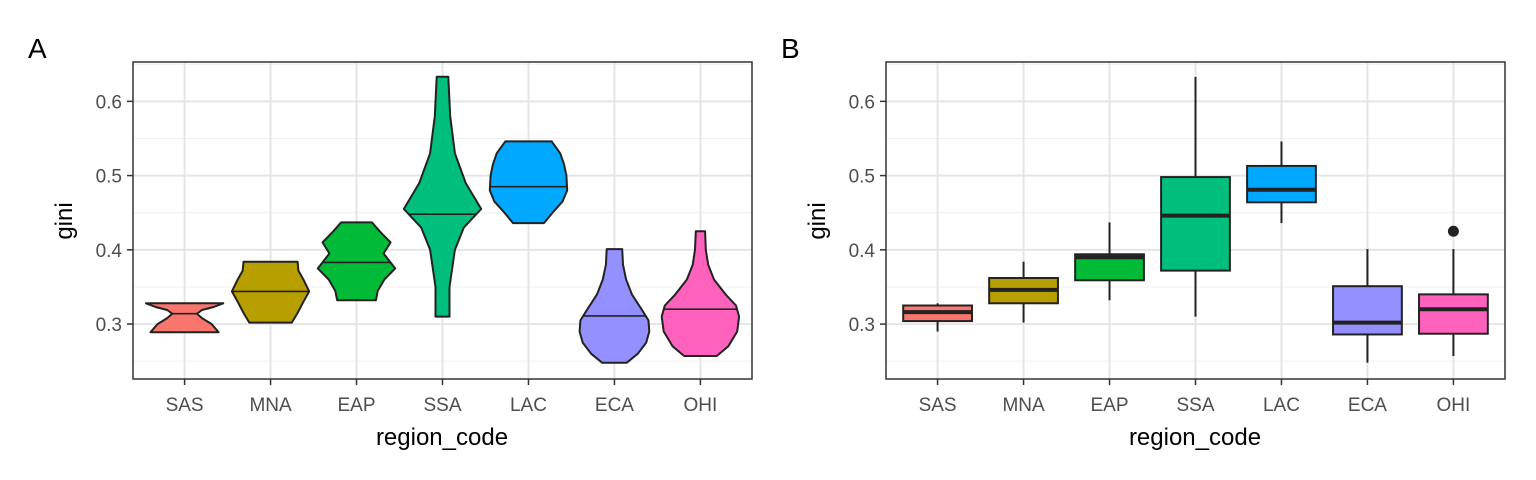  What do you see at coordinates (356, 261) in the screenshot?
I see `violin-eap` at bounding box center [356, 261].